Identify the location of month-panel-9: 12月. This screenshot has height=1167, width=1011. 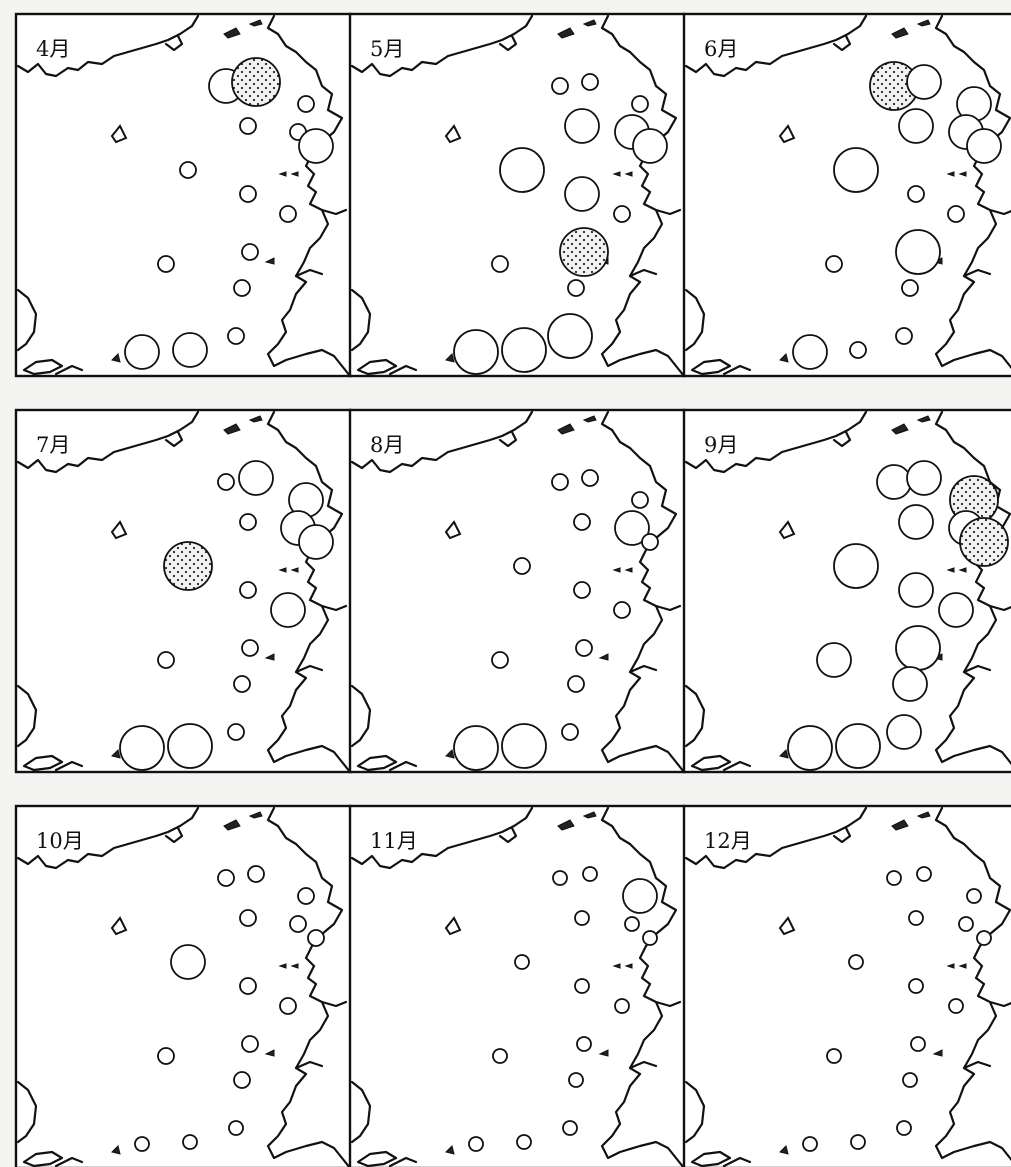
(846, 985).